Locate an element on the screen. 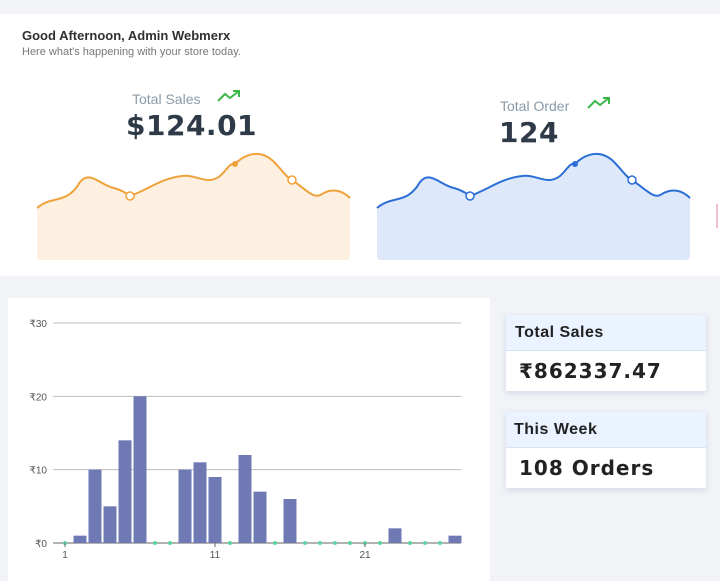 The height and width of the screenshot is (581, 720). total-order-sparkline is located at coordinates (533, 206).